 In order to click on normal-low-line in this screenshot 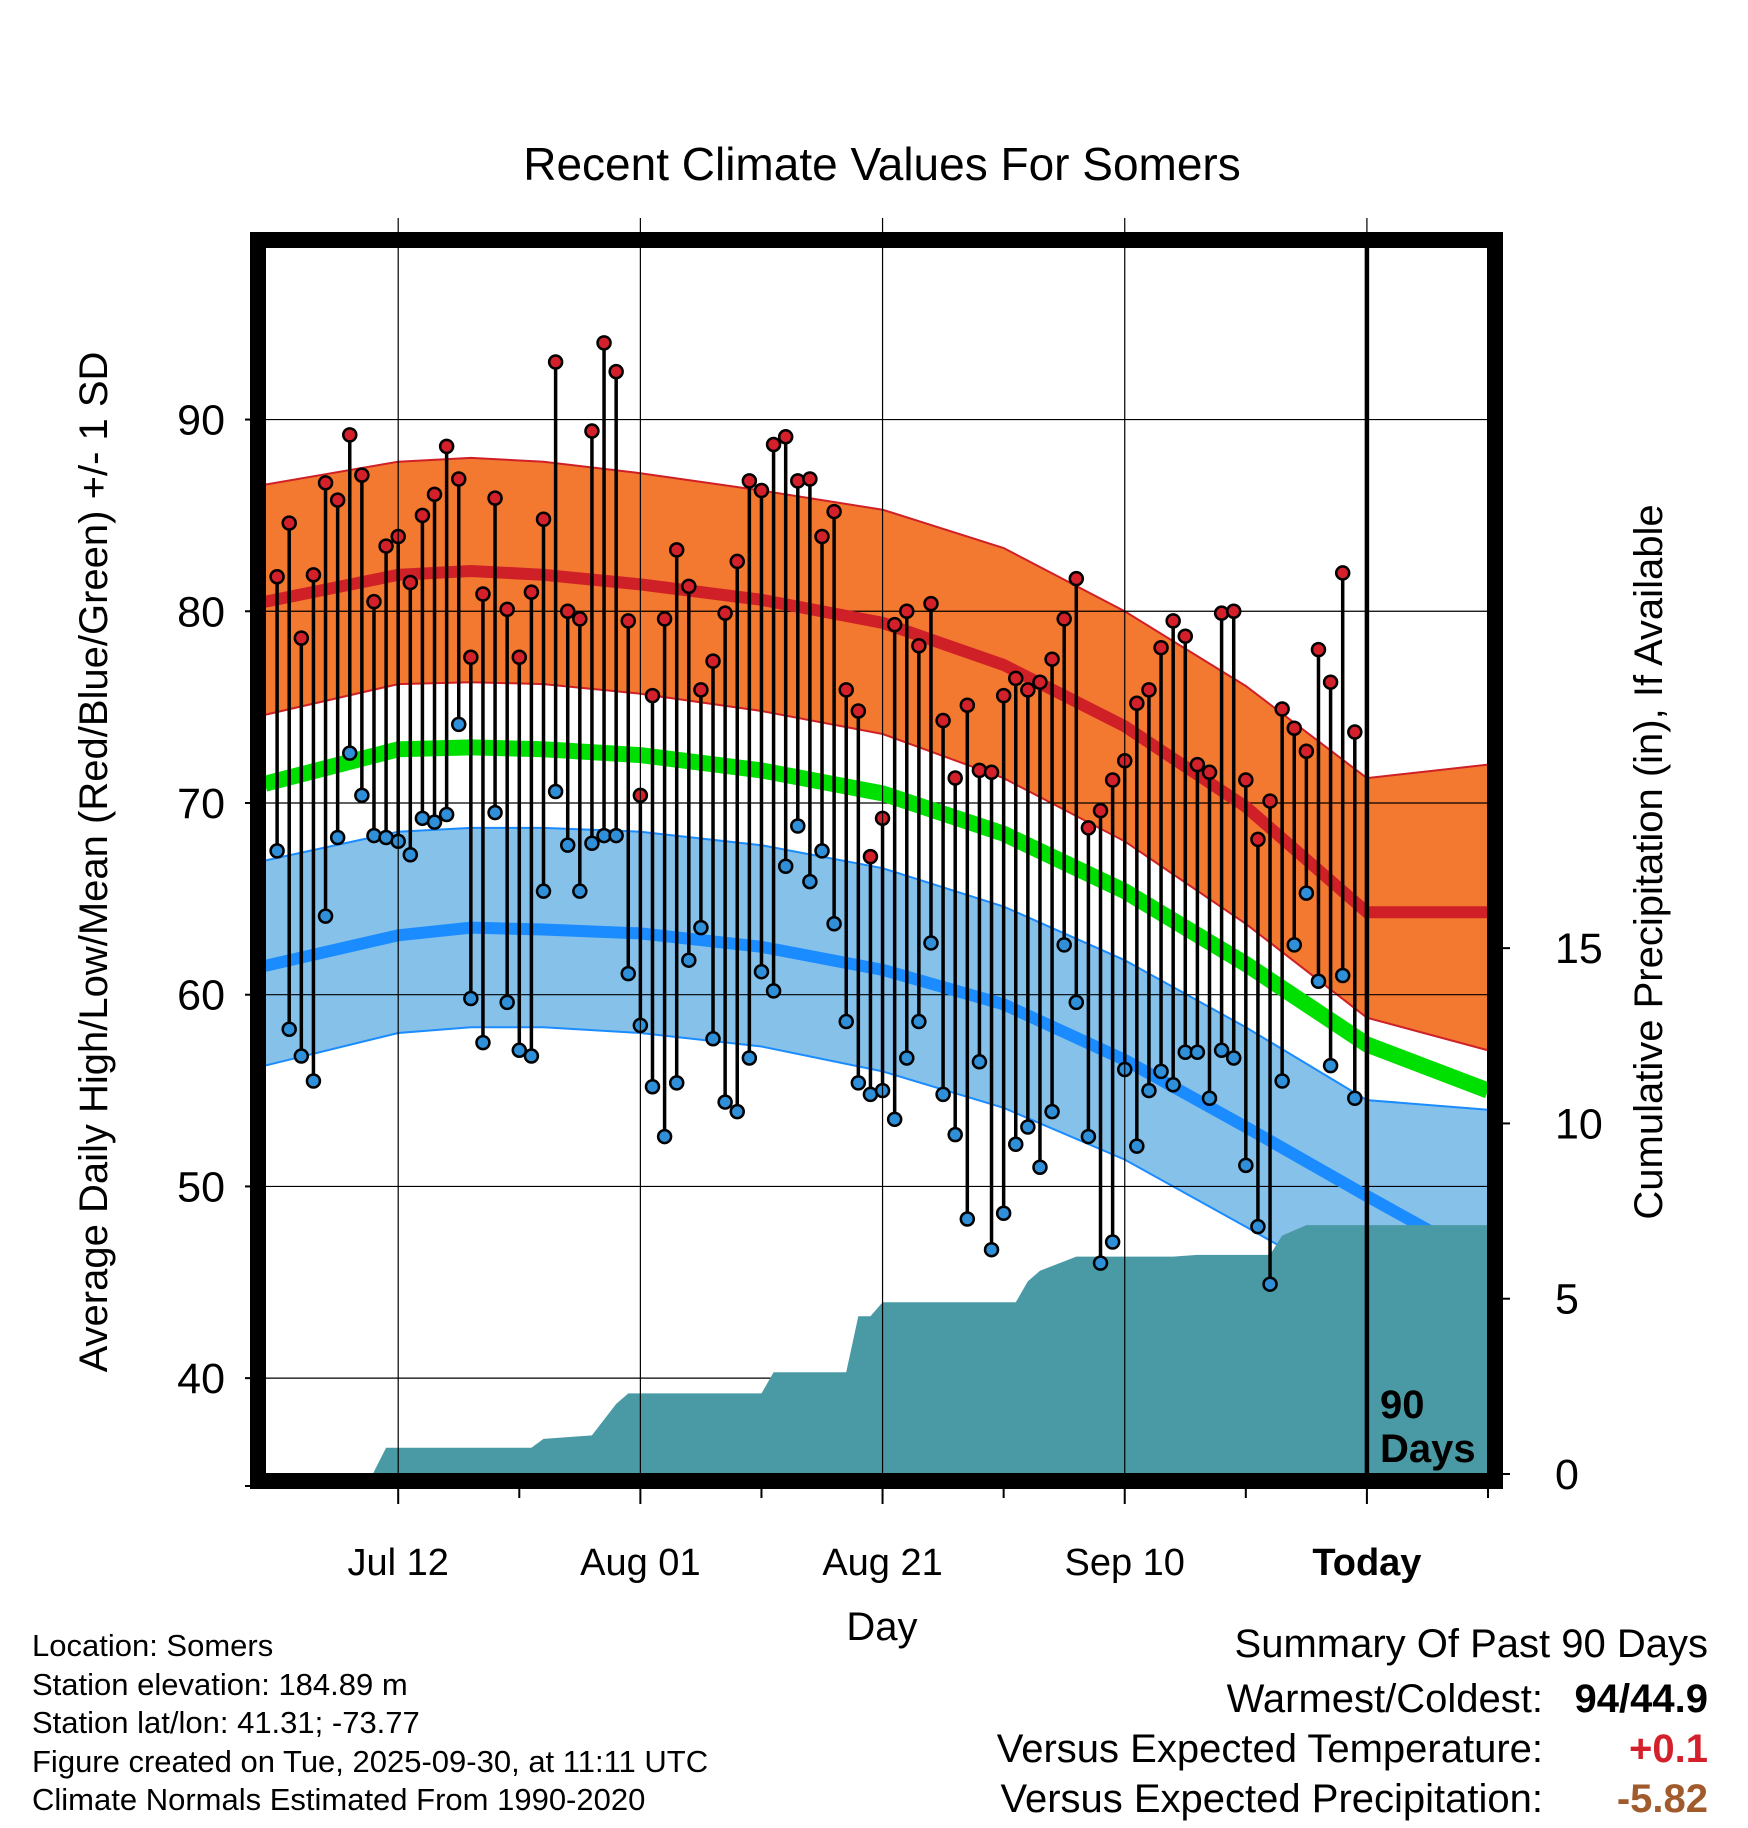, I will do `click(876, 1095)`.